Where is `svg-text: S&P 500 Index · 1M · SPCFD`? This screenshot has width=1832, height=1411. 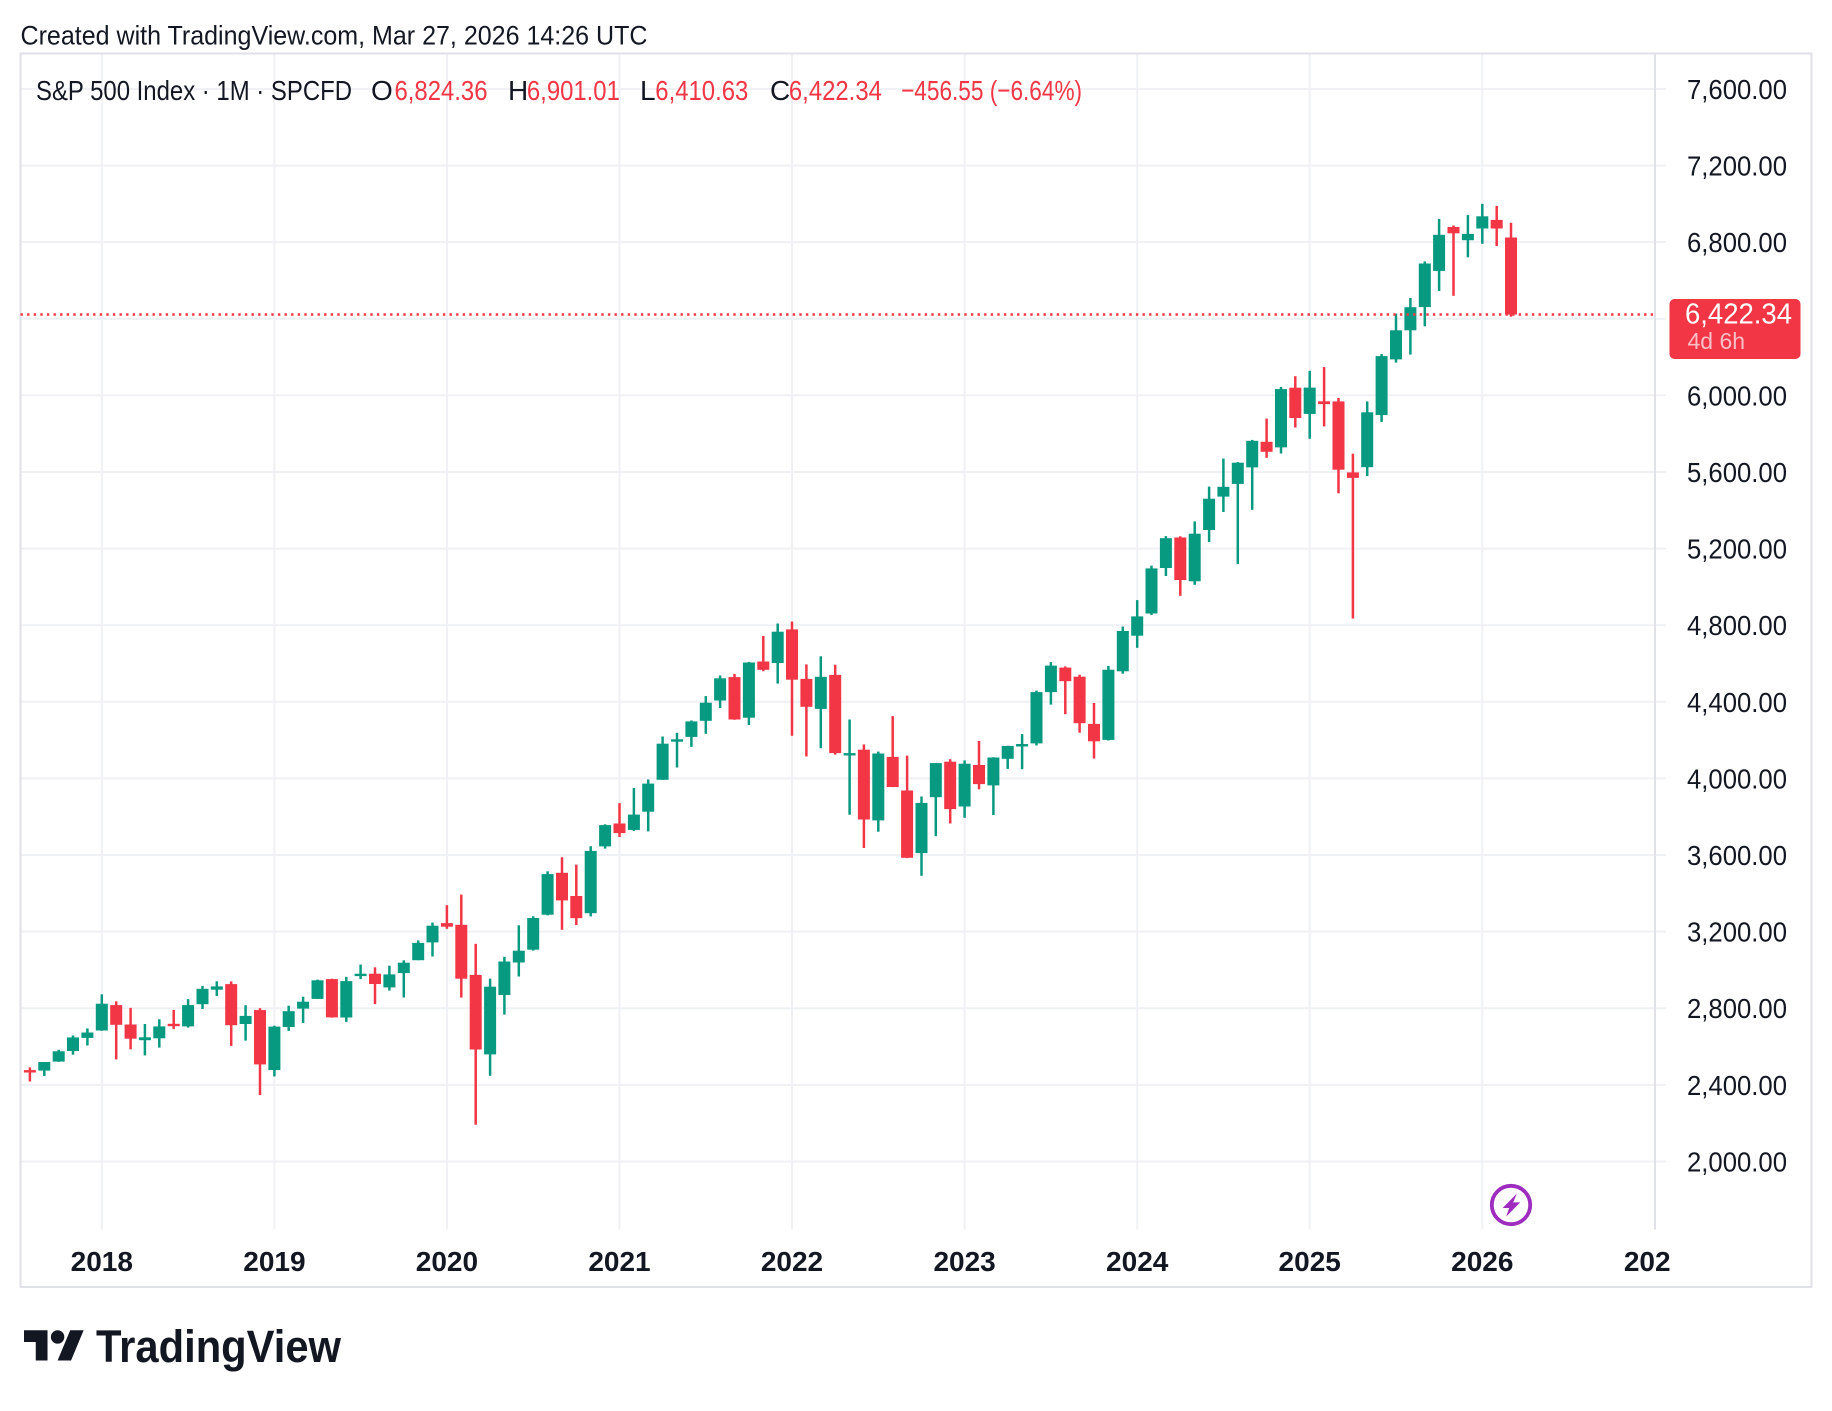
svg-text: S&P 500 Index · 1M · SPCFD is located at coordinates (194, 90).